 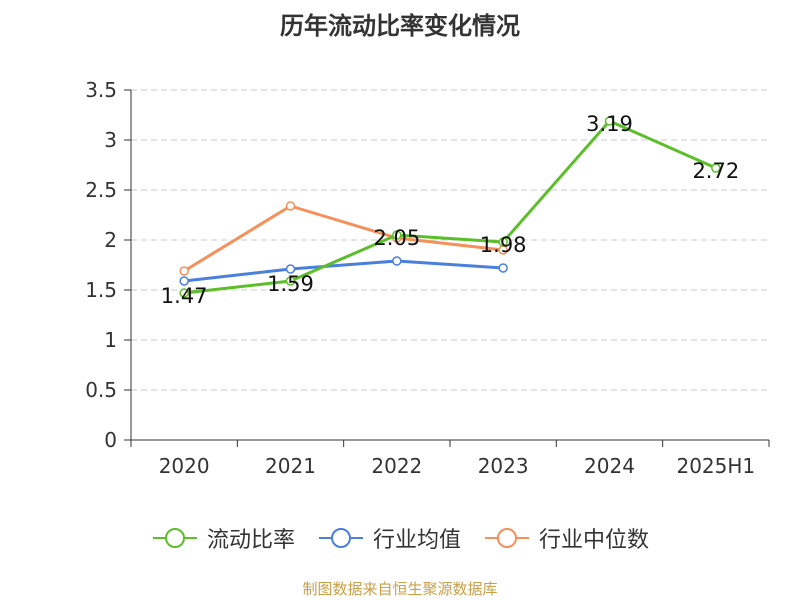 What do you see at coordinates (503, 466) in the screenshot?
I see `x-tick-label: 2023` at bounding box center [503, 466].